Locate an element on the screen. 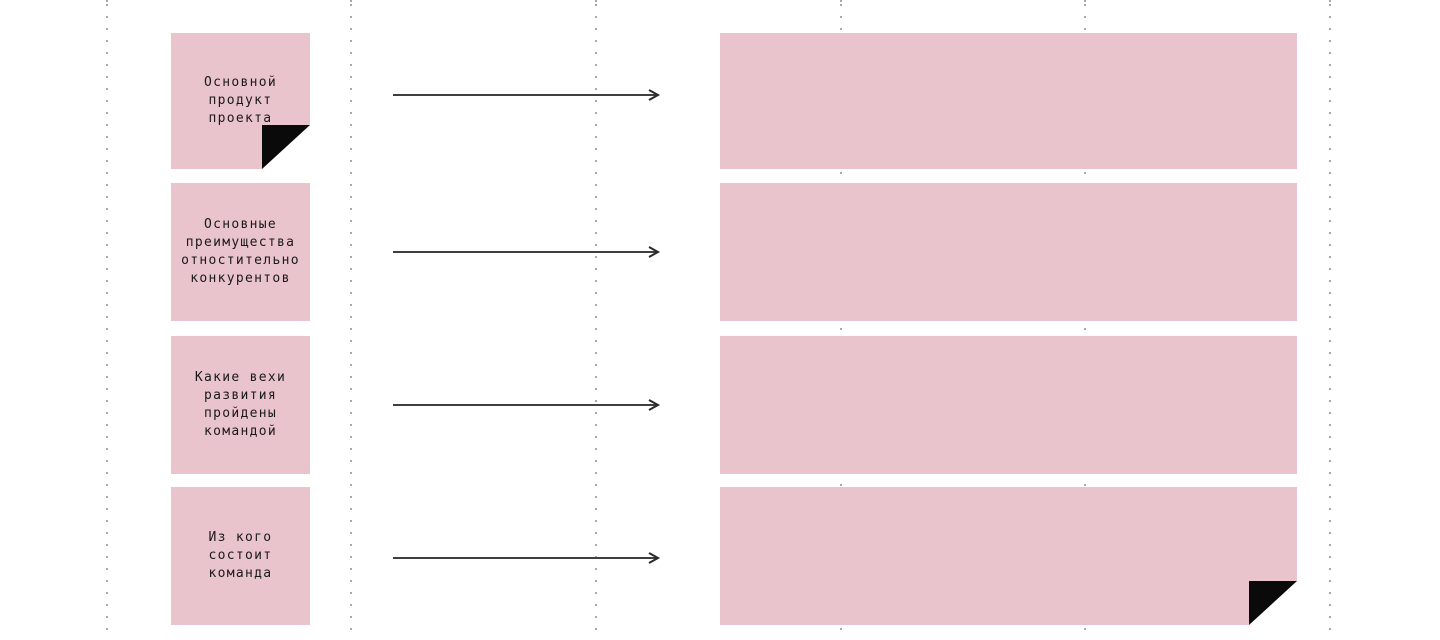  prompt-card-team: Из кого состоит команда is located at coordinates (240, 556).